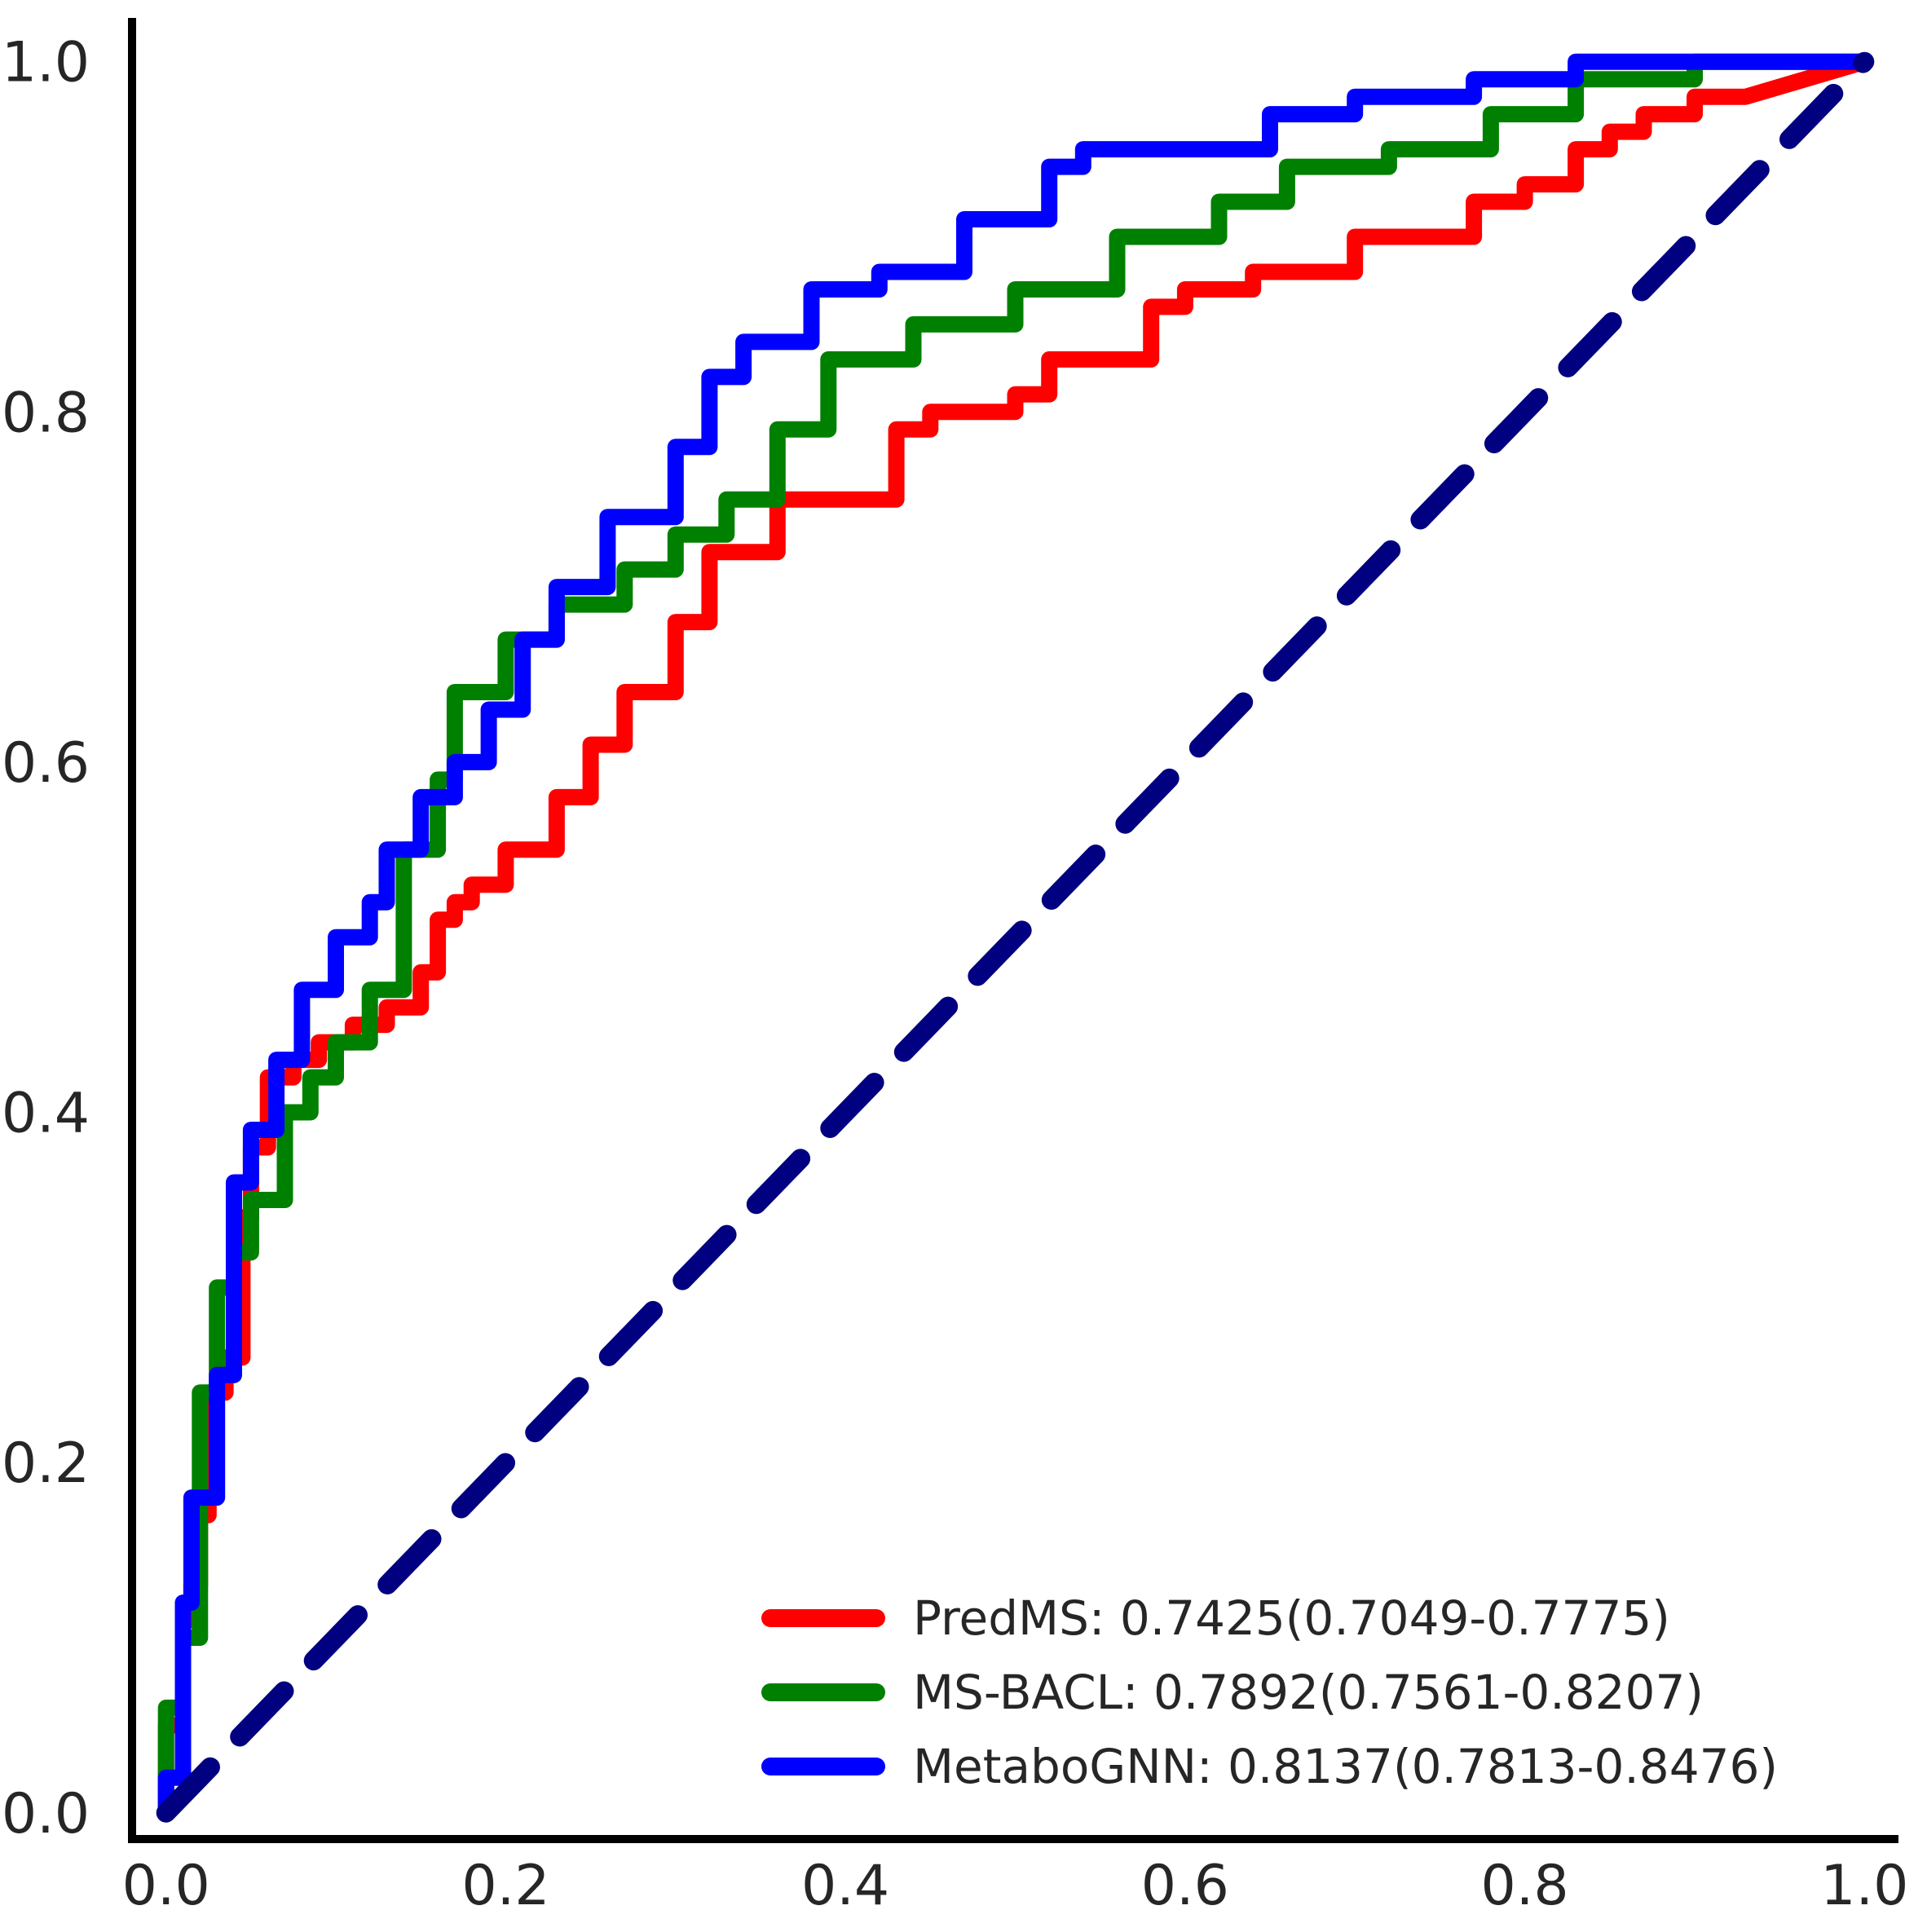 Image resolution: width=1927 pixels, height=1932 pixels. I want to click on x-axis-ticks: 0.0 0.2 0.4 0.6 0.8 1.0, so click(1015, 1886).